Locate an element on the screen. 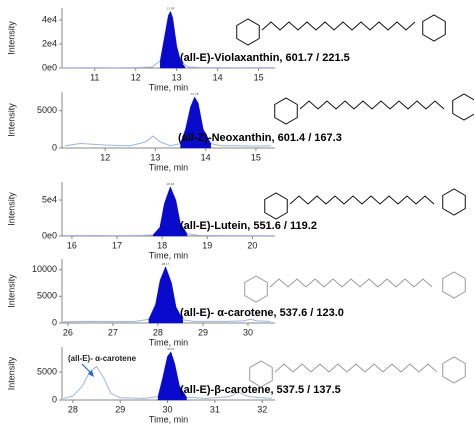 The width and height of the screenshot is (474, 426). peak-label: 30.07 is located at coordinates (171, 349).